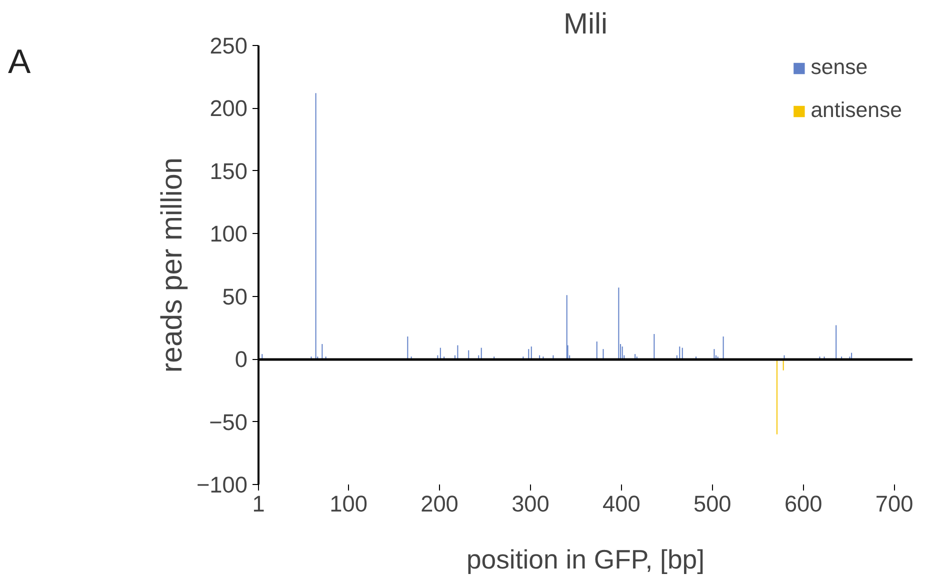 This screenshot has height=584, width=940. What do you see at coordinates (171, 265) in the screenshot?
I see `y-axis-title: reads per million` at bounding box center [171, 265].